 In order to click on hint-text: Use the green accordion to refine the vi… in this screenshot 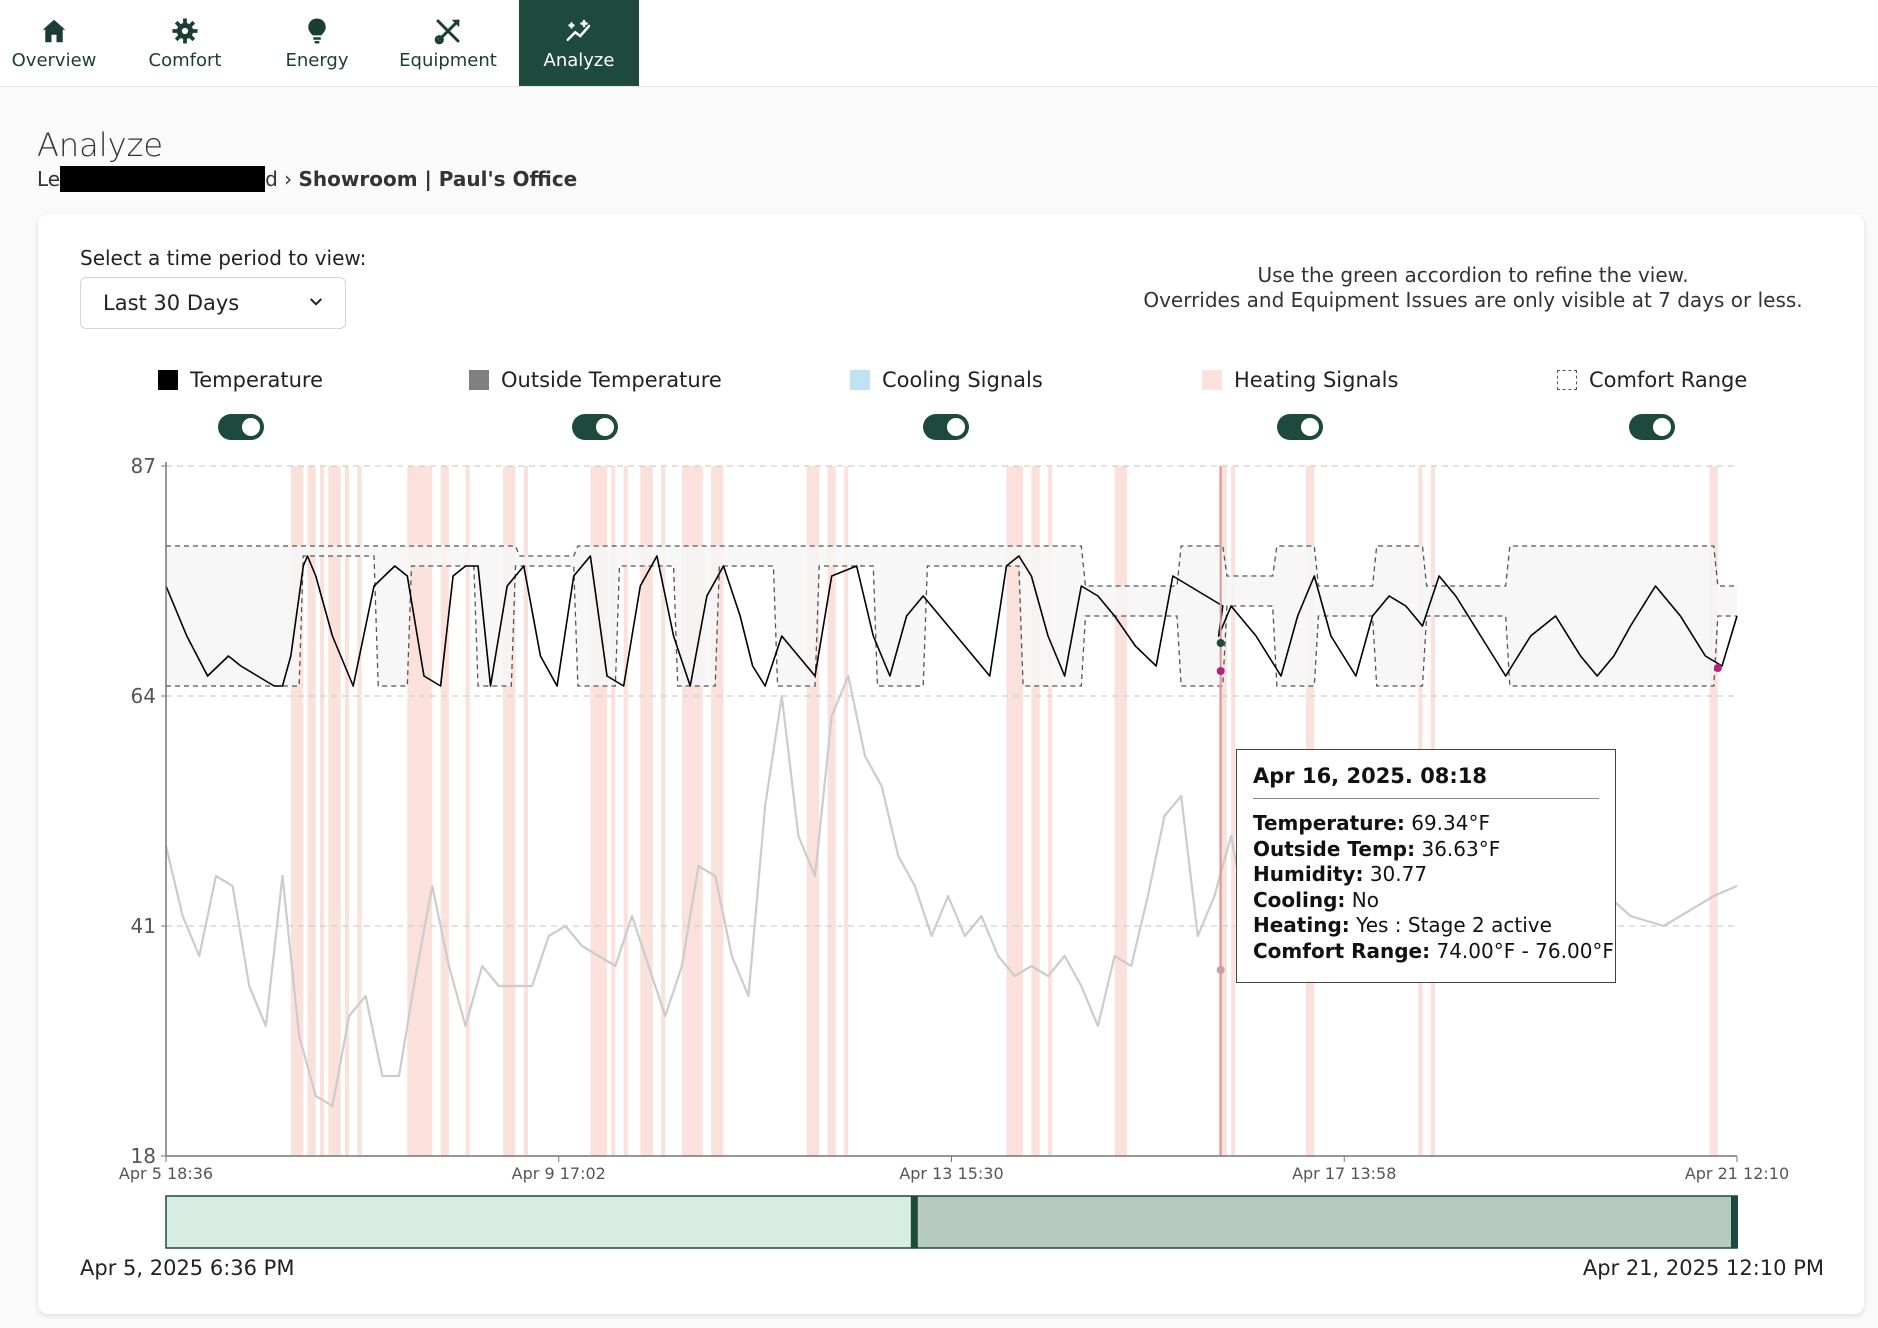, I will do `click(1473, 288)`.